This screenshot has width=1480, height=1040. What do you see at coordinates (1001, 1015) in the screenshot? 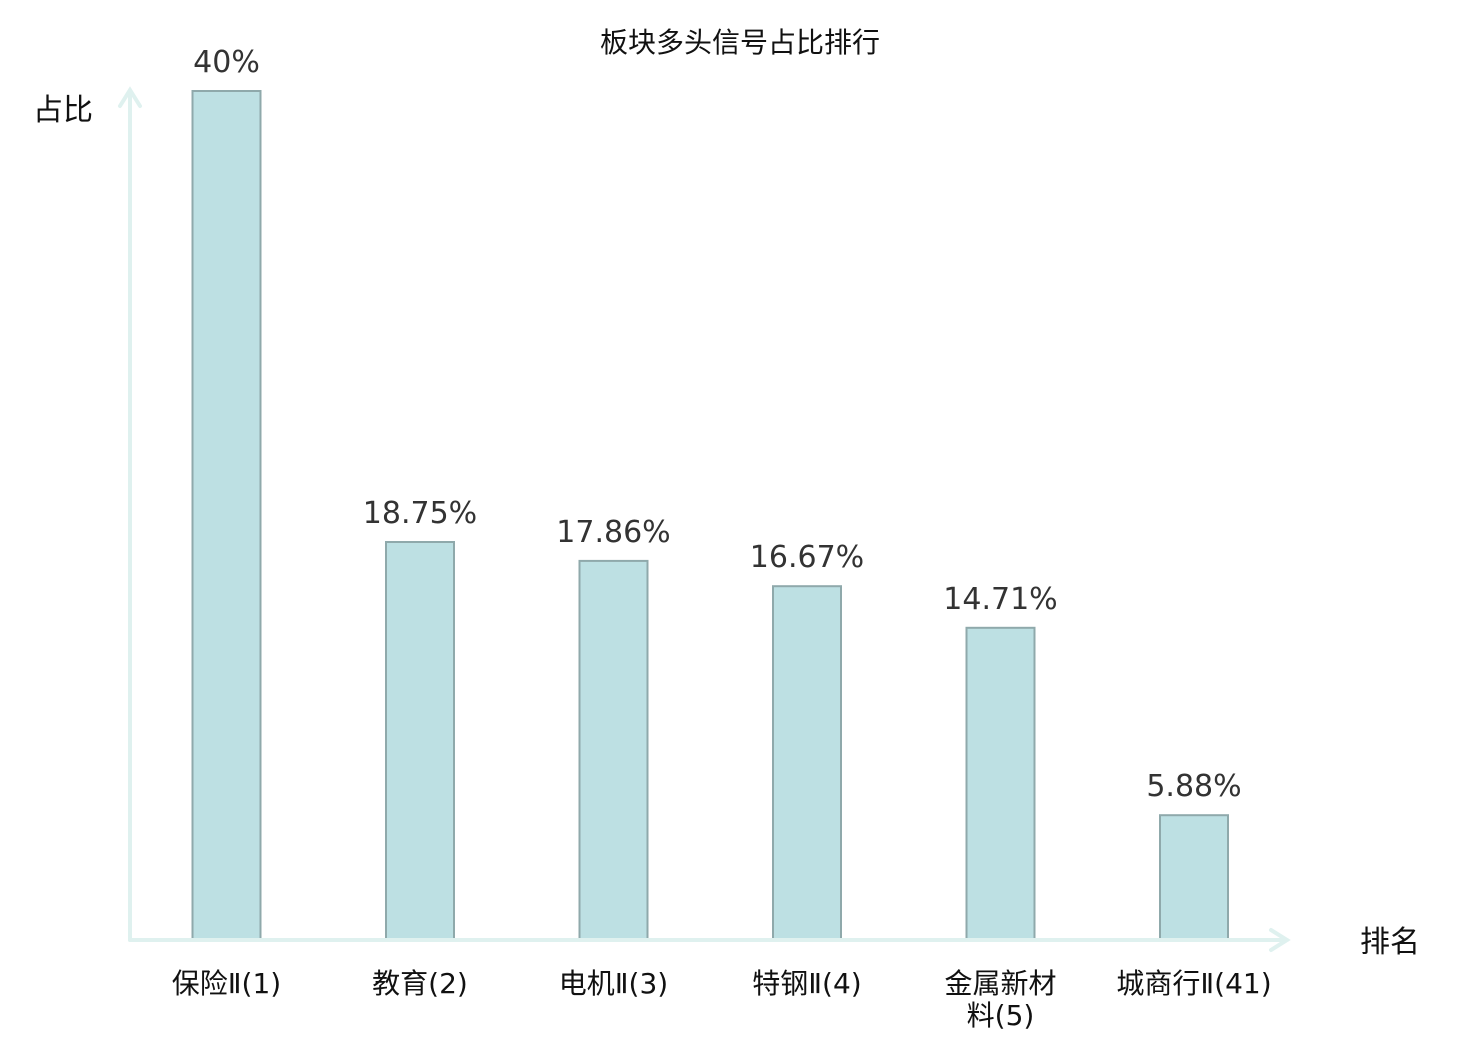
I see `category-label-line: 料(5)` at bounding box center [1001, 1015].